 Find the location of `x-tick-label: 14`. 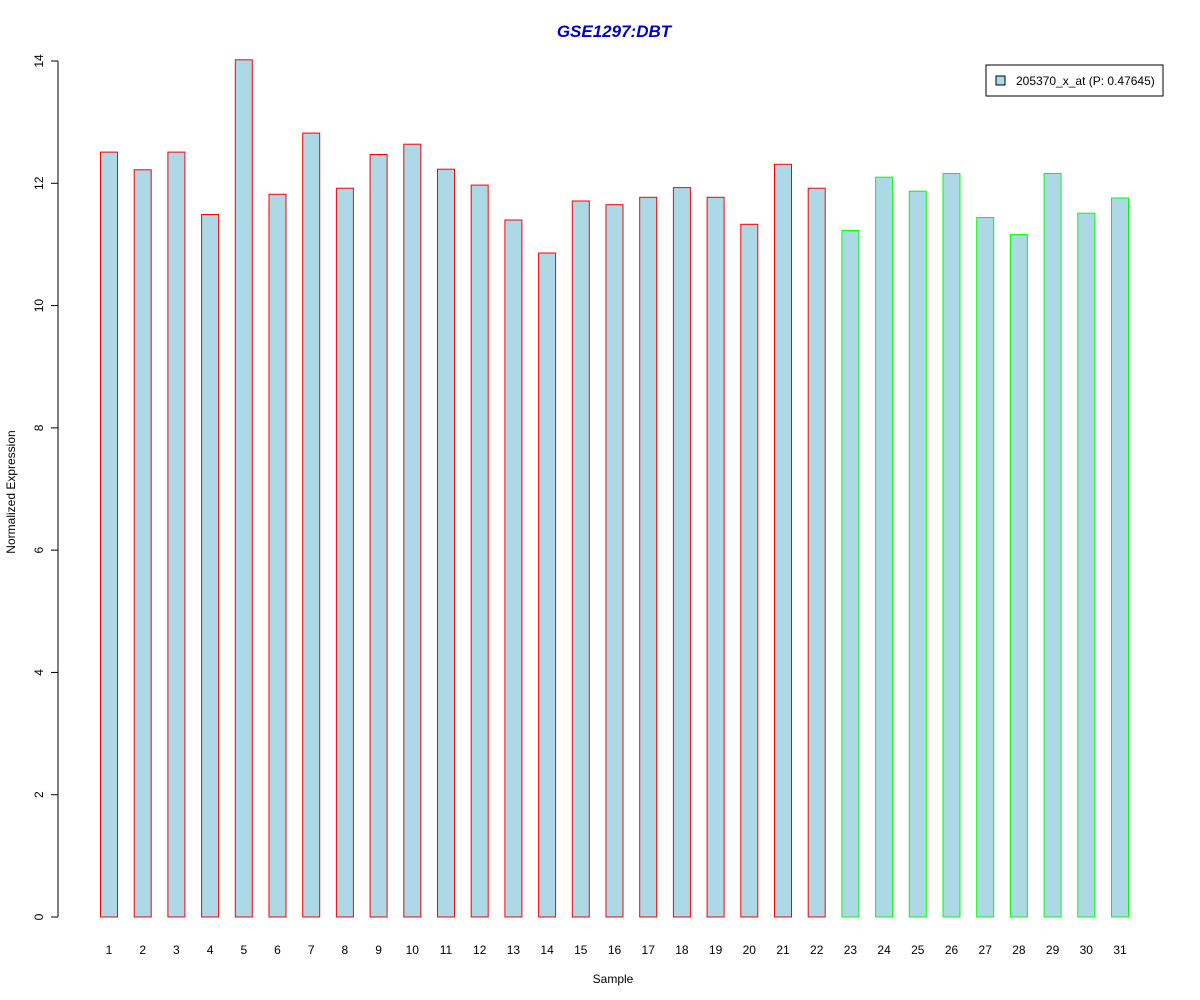

x-tick-label: 14 is located at coordinates (547, 950).